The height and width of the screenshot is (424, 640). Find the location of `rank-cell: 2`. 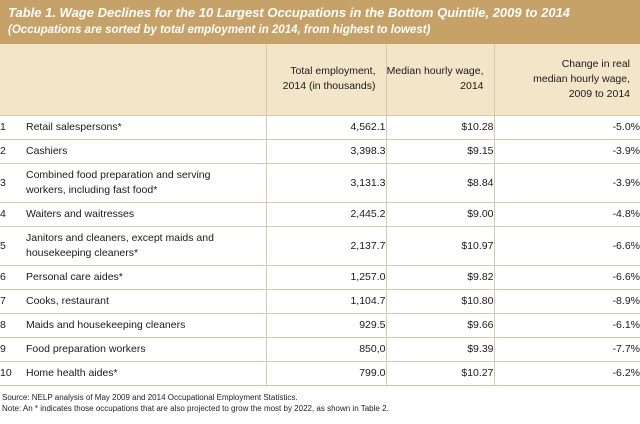

rank-cell: 2 is located at coordinates (13, 151).